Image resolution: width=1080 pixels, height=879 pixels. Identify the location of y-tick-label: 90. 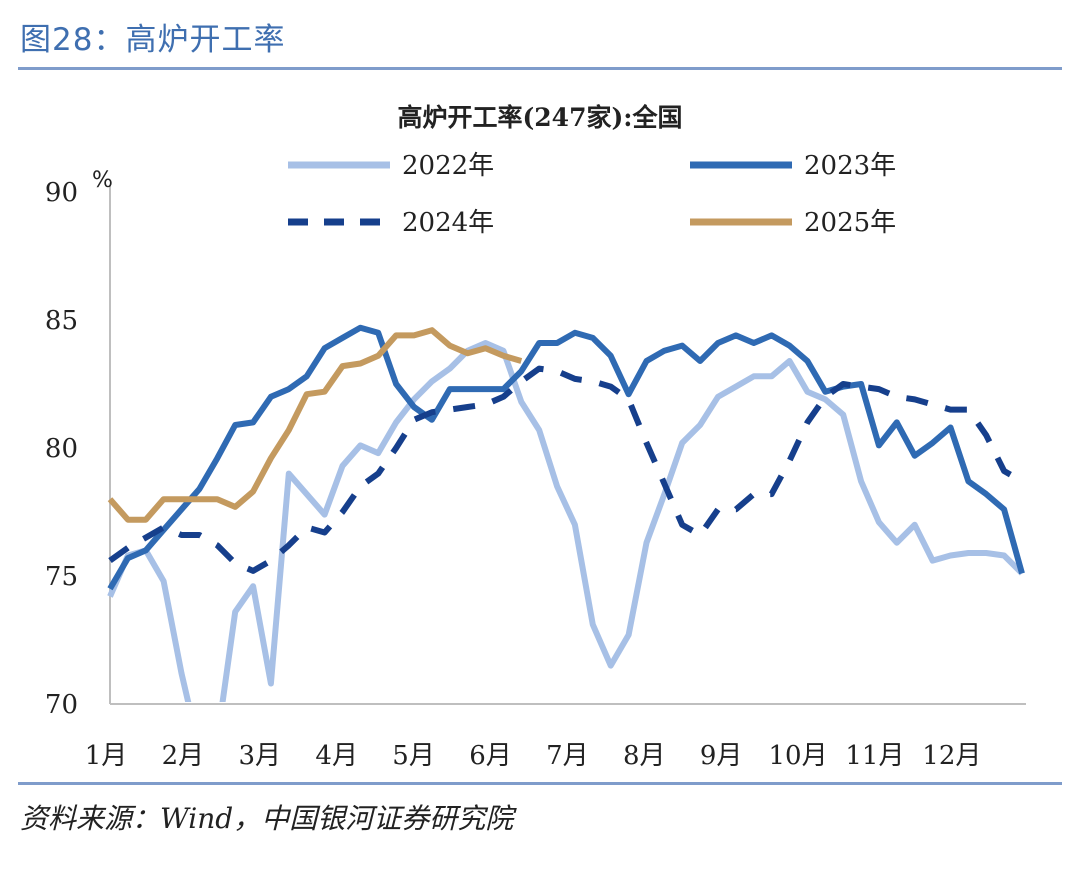
(61, 193).